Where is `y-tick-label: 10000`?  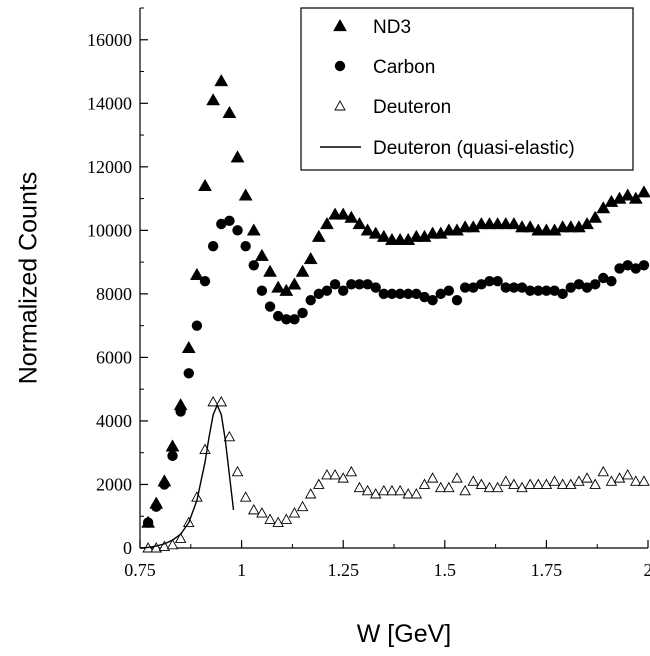 y-tick-label: 10000 is located at coordinates (109, 230).